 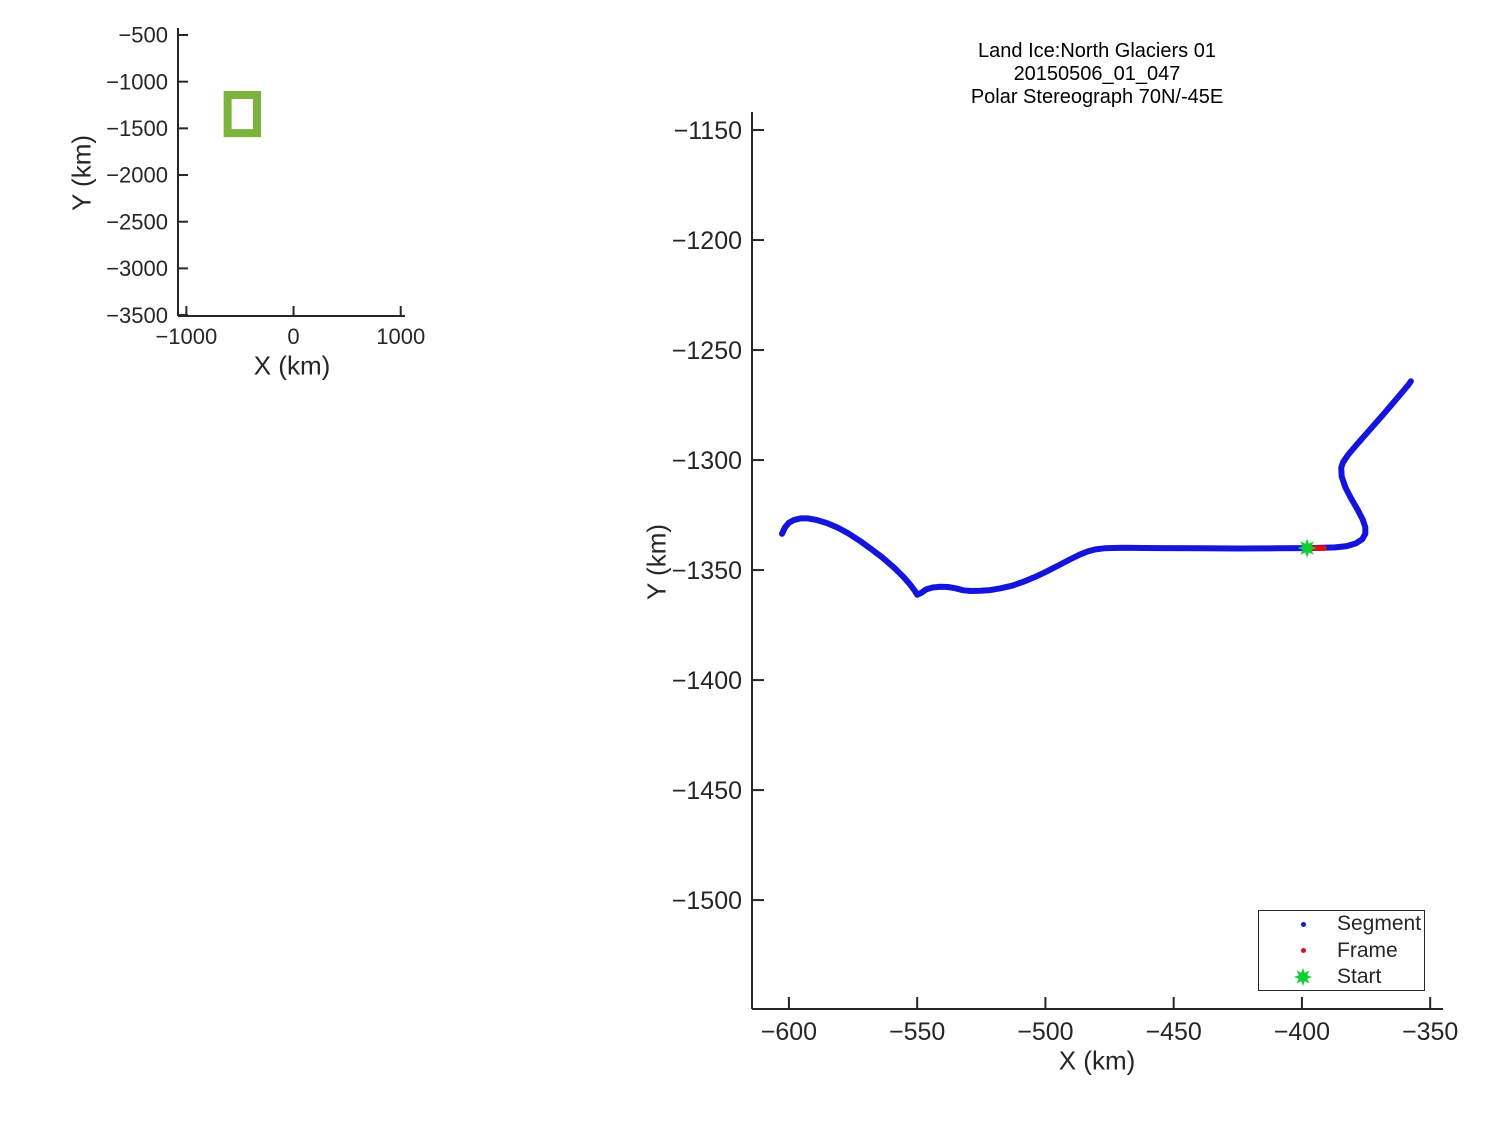 I want to click on main-x-tick-label: −550, so click(x=917, y=1032).